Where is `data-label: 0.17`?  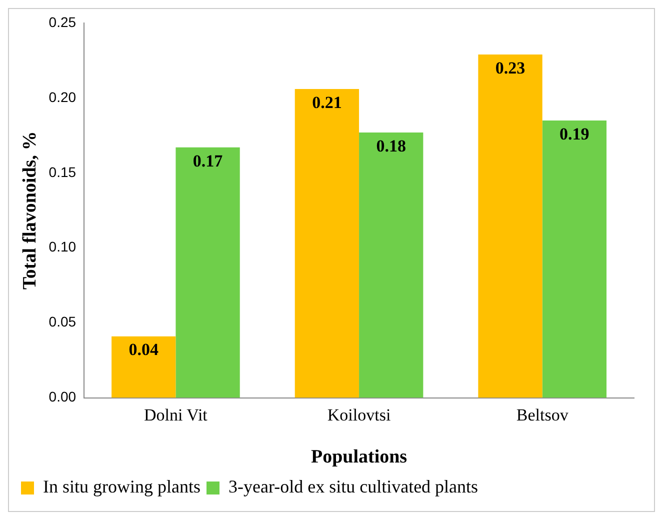
data-label: 0.17 is located at coordinates (208, 160).